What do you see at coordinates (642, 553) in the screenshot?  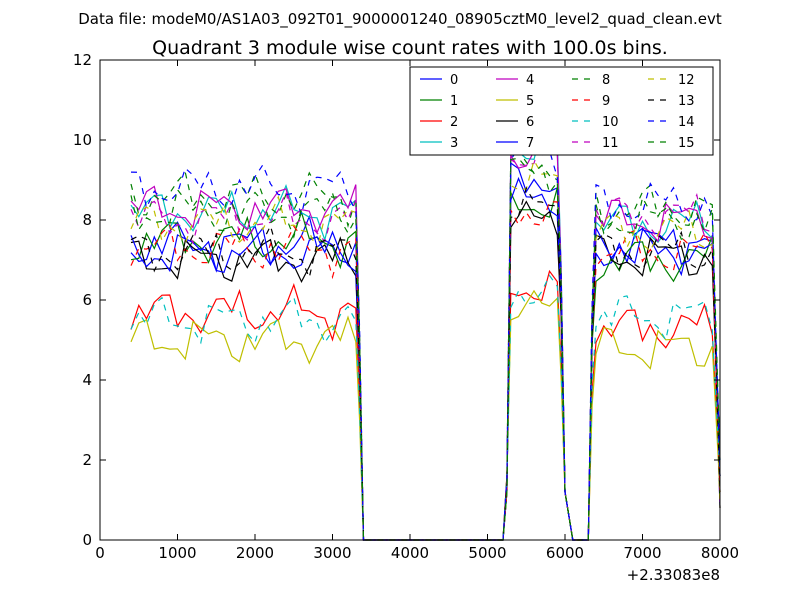 I see `x-tick-label: 7000` at bounding box center [642, 553].